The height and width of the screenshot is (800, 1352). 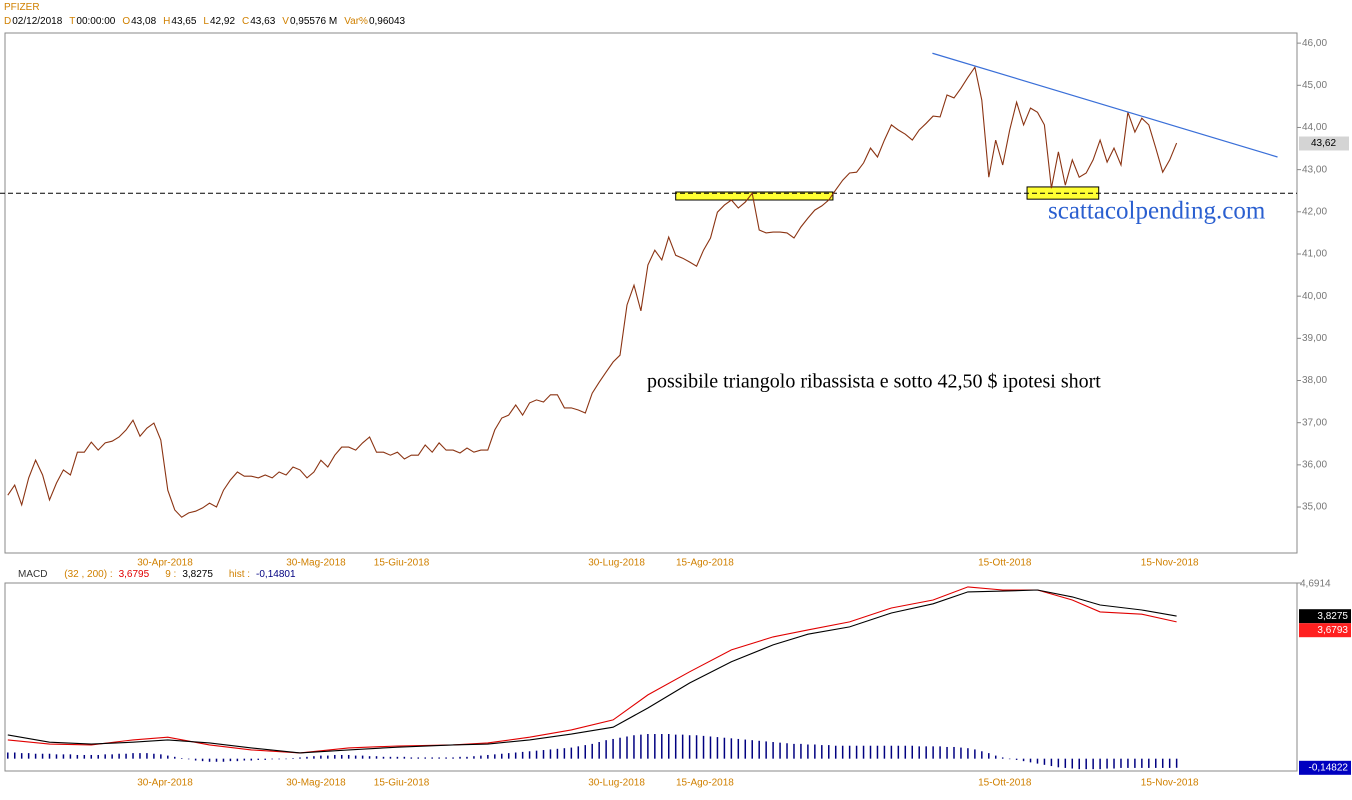 I want to click on info-label: D, so click(x=8, y=21).